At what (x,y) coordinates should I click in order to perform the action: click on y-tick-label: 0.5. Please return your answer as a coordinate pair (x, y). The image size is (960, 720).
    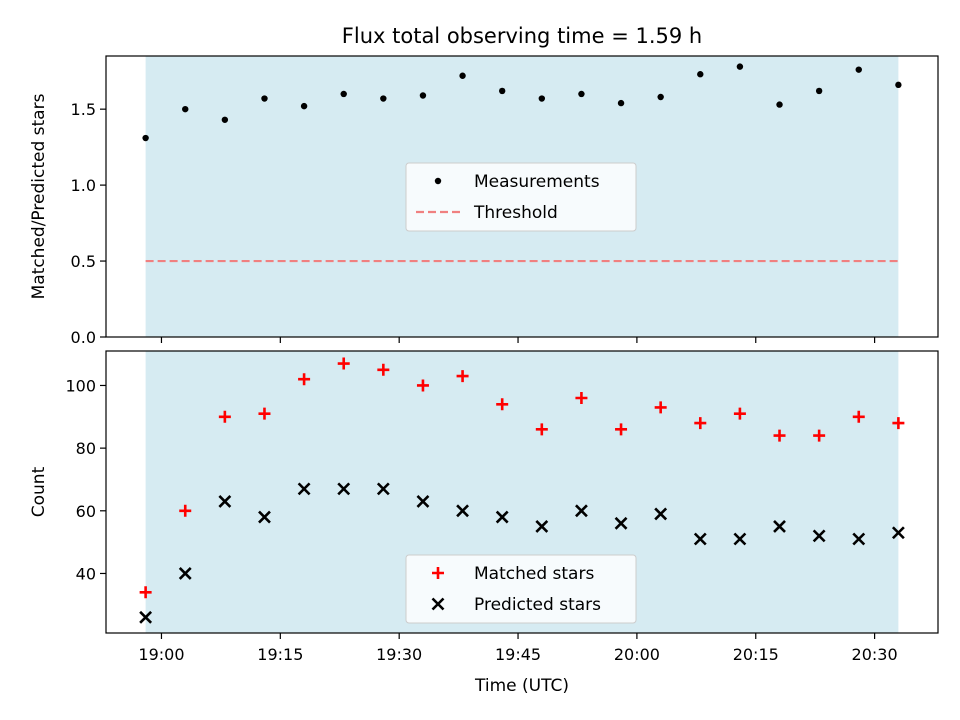
    Looking at the image, I should click on (83, 261).